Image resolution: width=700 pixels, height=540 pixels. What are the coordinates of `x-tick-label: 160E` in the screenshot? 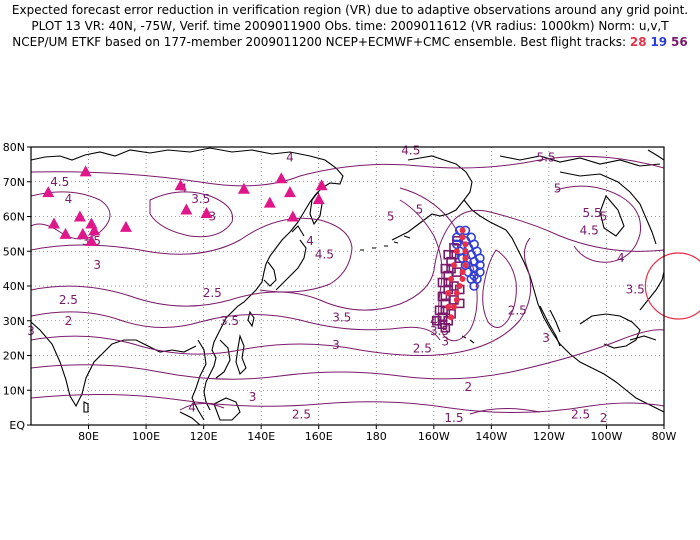 It's located at (319, 436).